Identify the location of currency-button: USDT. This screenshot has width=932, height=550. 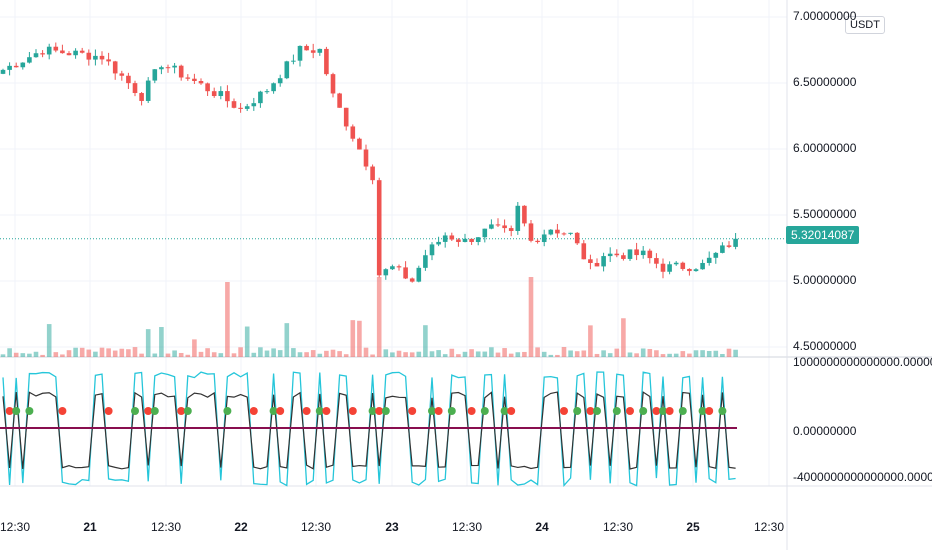
(865, 25).